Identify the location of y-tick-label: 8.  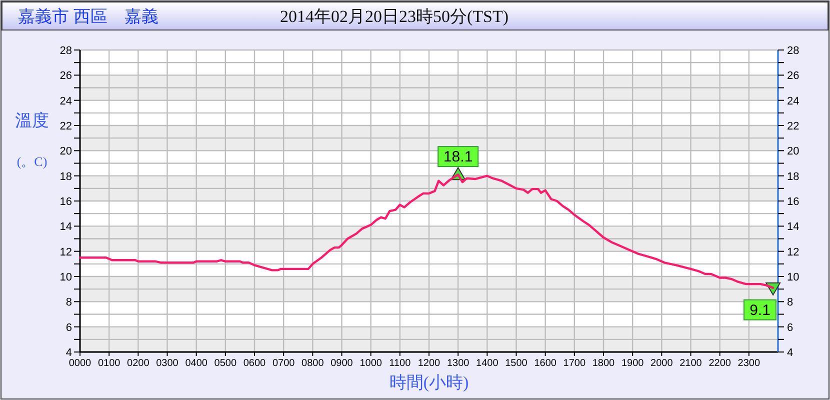
(69, 302).